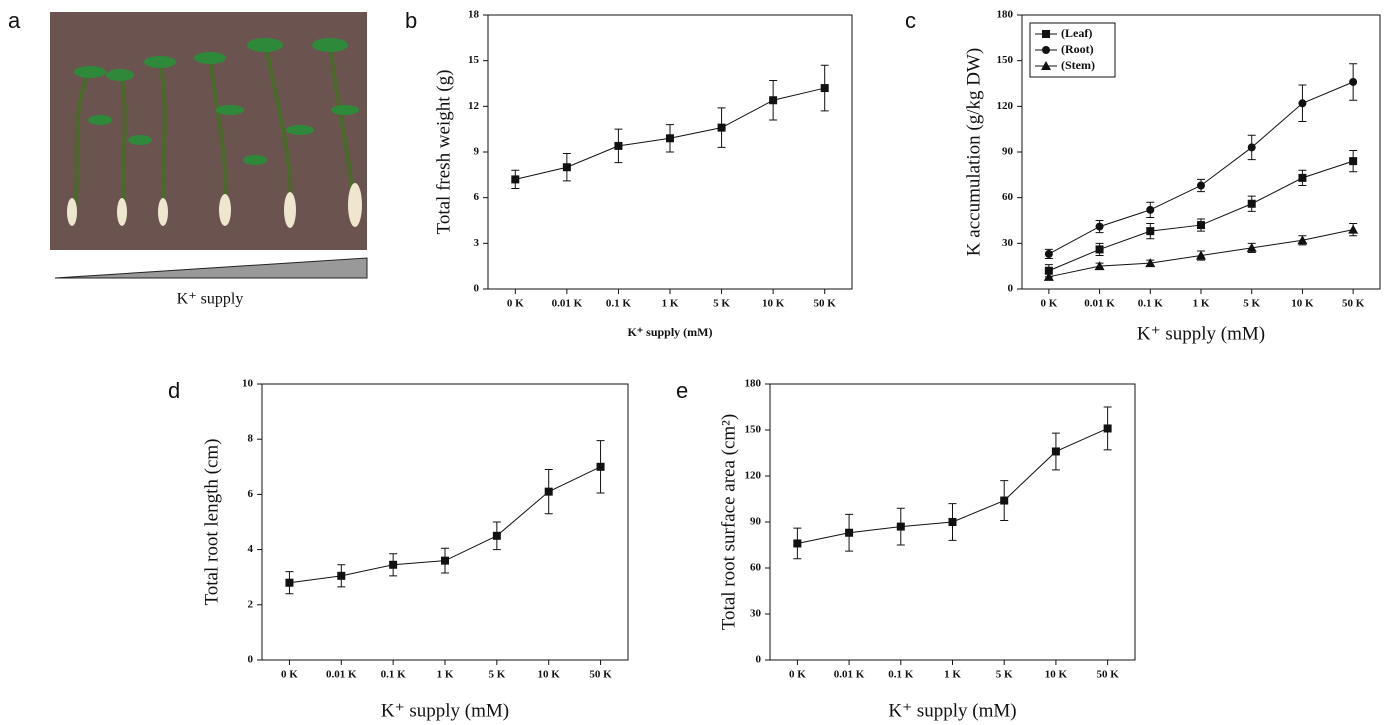  Describe the element at coordinates (973, 152) in the screenshot. I see `y-axis-label: K accumulation (g/kg DW)` at that location.